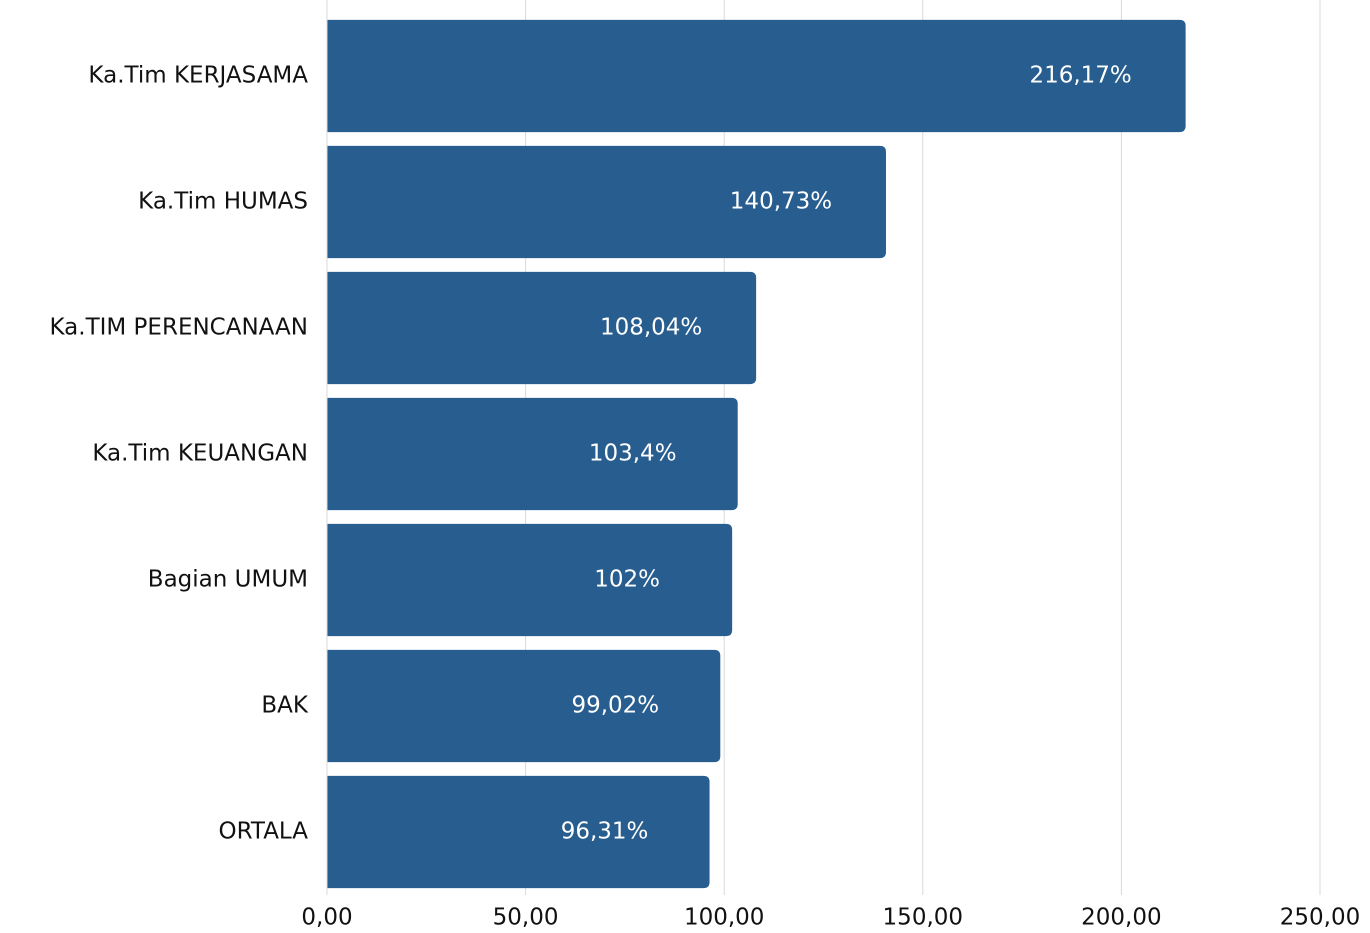 Image resolution: width=1370 pixels, height=933 pixels. What do you see at coordinates (615, 706) in the screenshot?
I see `value-label: 99,02%` at bounding box center [615, 706].